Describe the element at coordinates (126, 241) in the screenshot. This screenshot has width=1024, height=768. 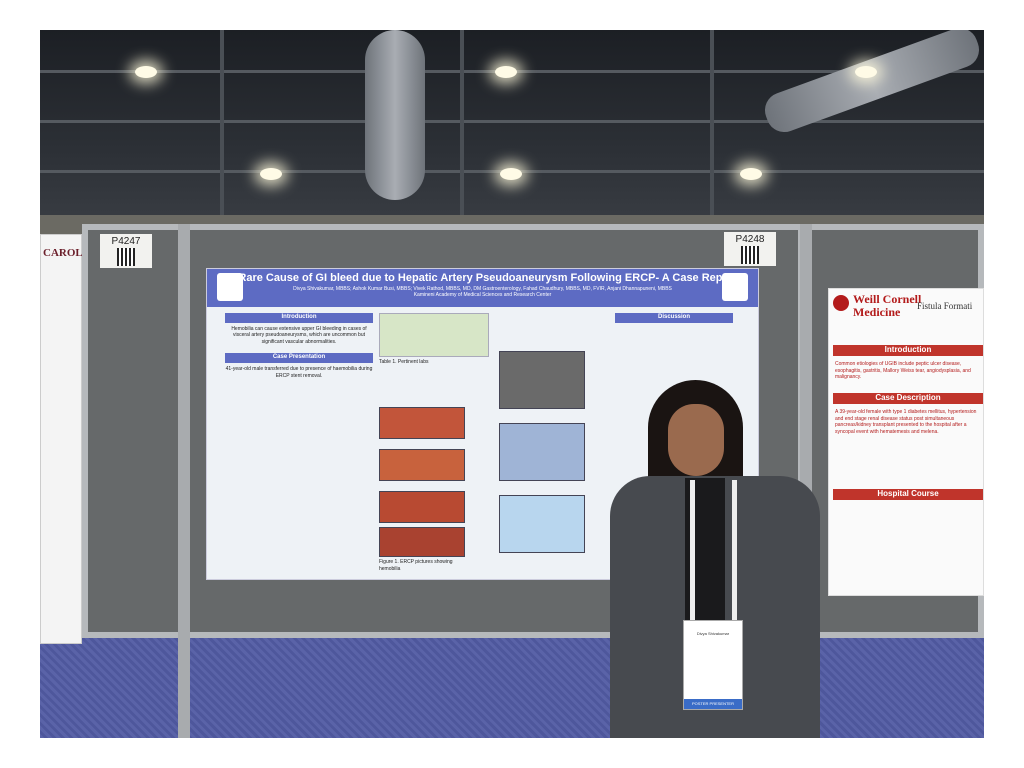
I see `booth-number-text: P4247` at that location.